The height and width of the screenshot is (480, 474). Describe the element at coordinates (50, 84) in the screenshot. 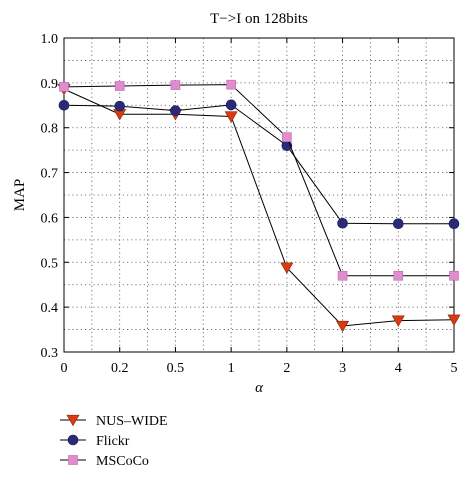

I see `y-tick-label: 0.9` at that location.